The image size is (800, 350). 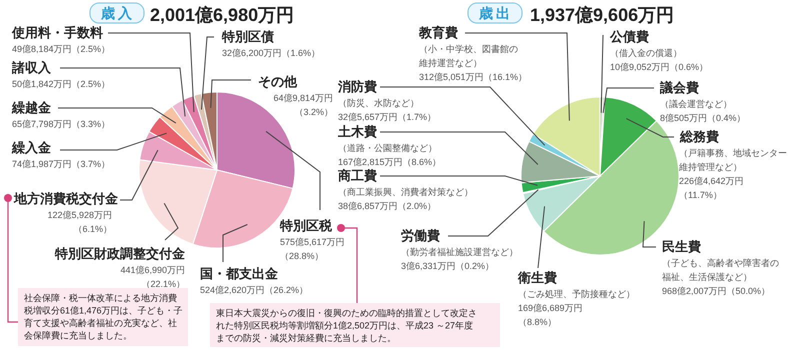 I want to click on slice-label: 国・都支出金, so click(x=239, y=273).